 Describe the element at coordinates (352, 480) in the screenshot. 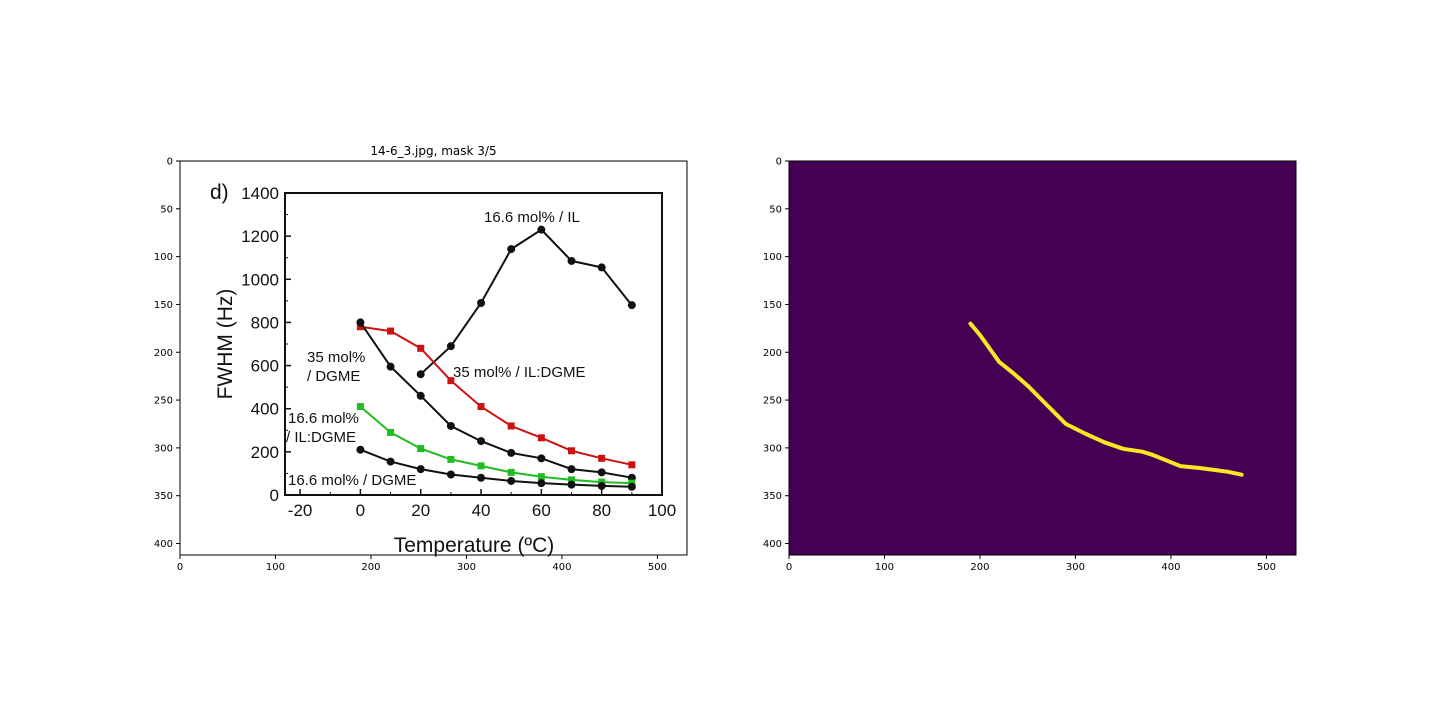

I see `annotation-16-dgme: 16.6 mol% / DGME` at that location.